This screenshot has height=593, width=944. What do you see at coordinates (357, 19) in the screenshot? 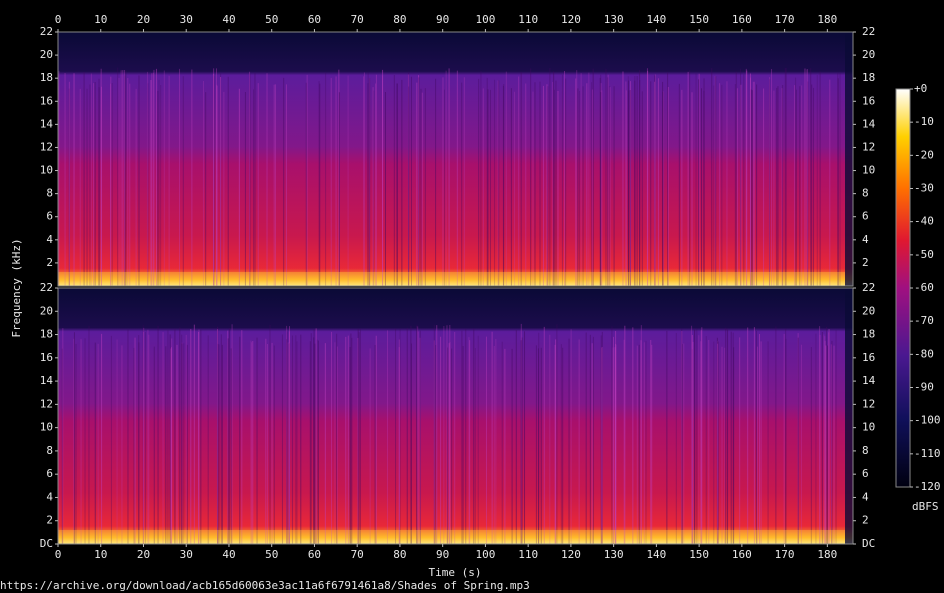
I see `x-tick-label-top: 70` at bounding box center [357, 19].